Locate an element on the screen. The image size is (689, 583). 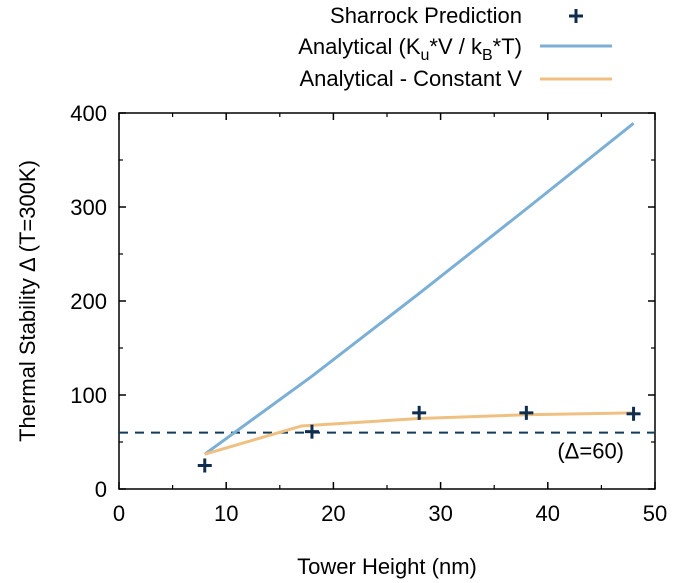
legend-analytical-suffix: *T) is located at coordinates (507, 46).